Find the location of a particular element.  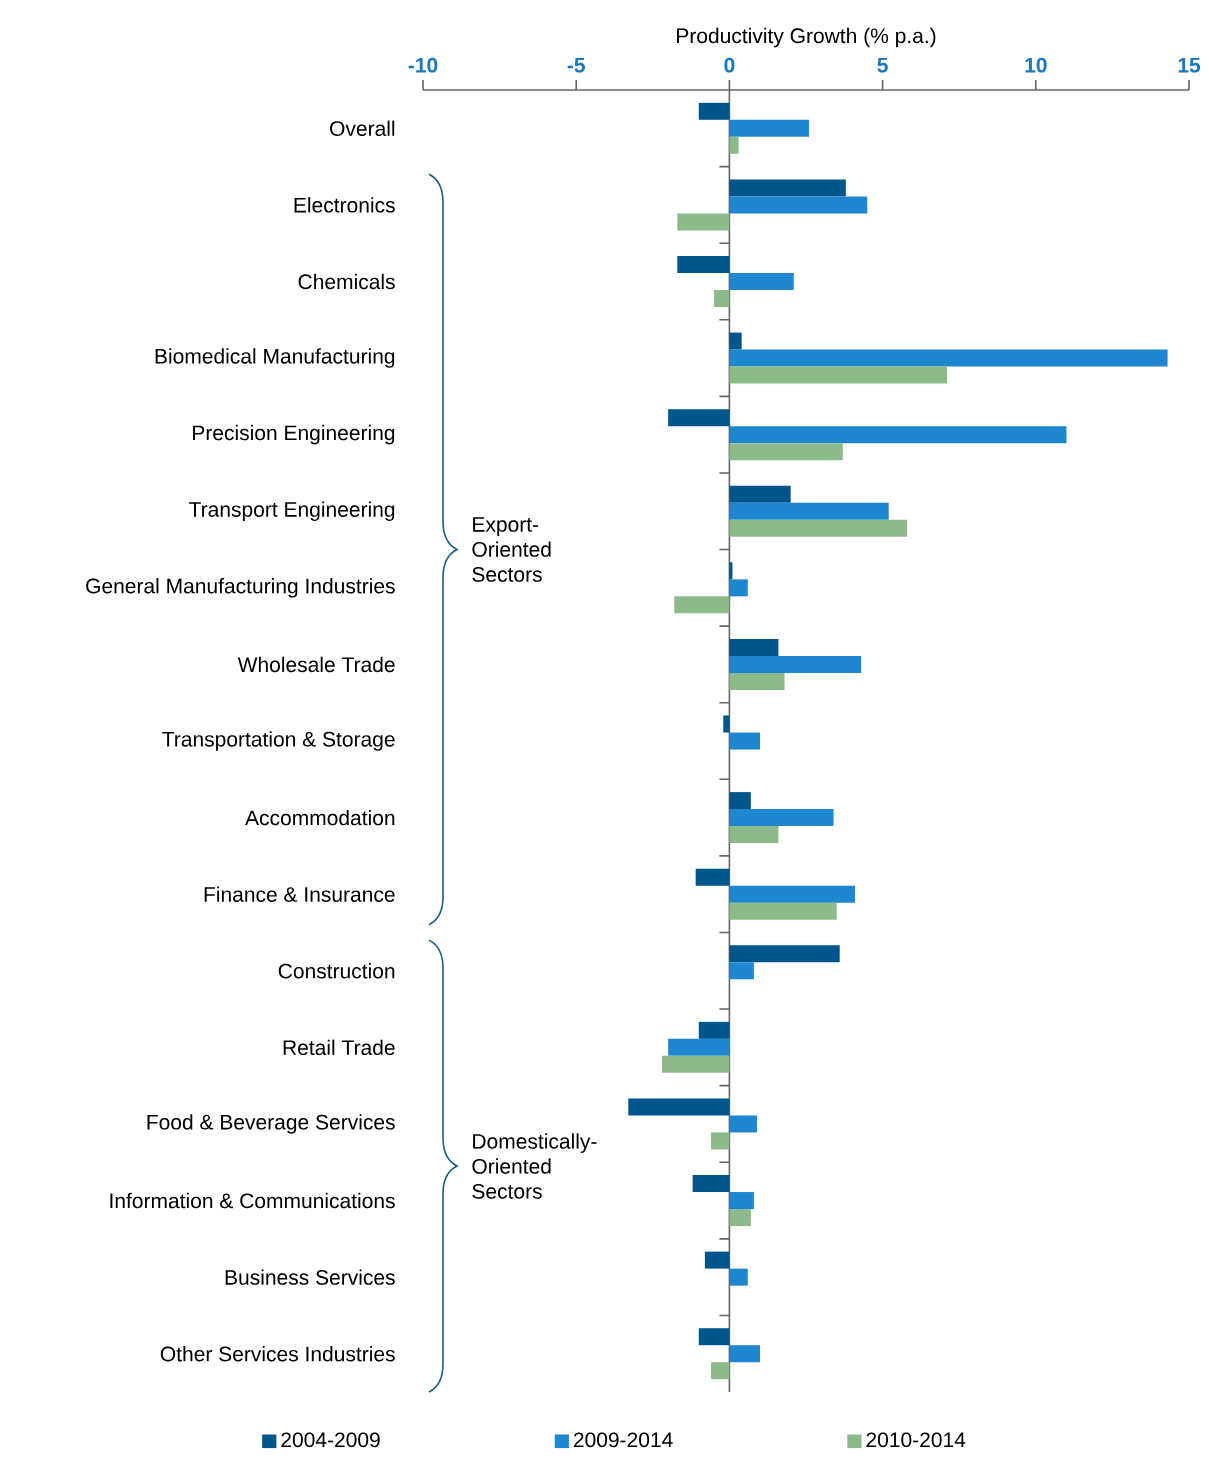

y-tick-label: Wholesale Trade is located at coordinates (316, 664).